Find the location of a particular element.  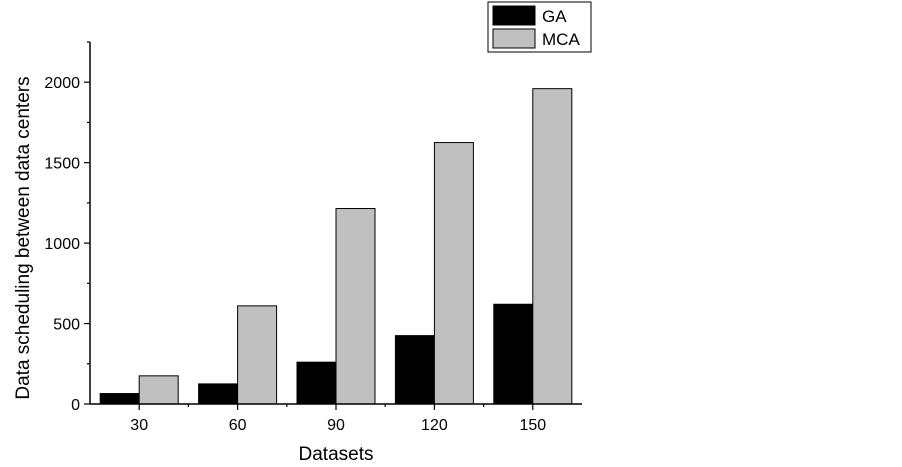

x-tick-label-150: 150 is located at coordinates (532, 425).